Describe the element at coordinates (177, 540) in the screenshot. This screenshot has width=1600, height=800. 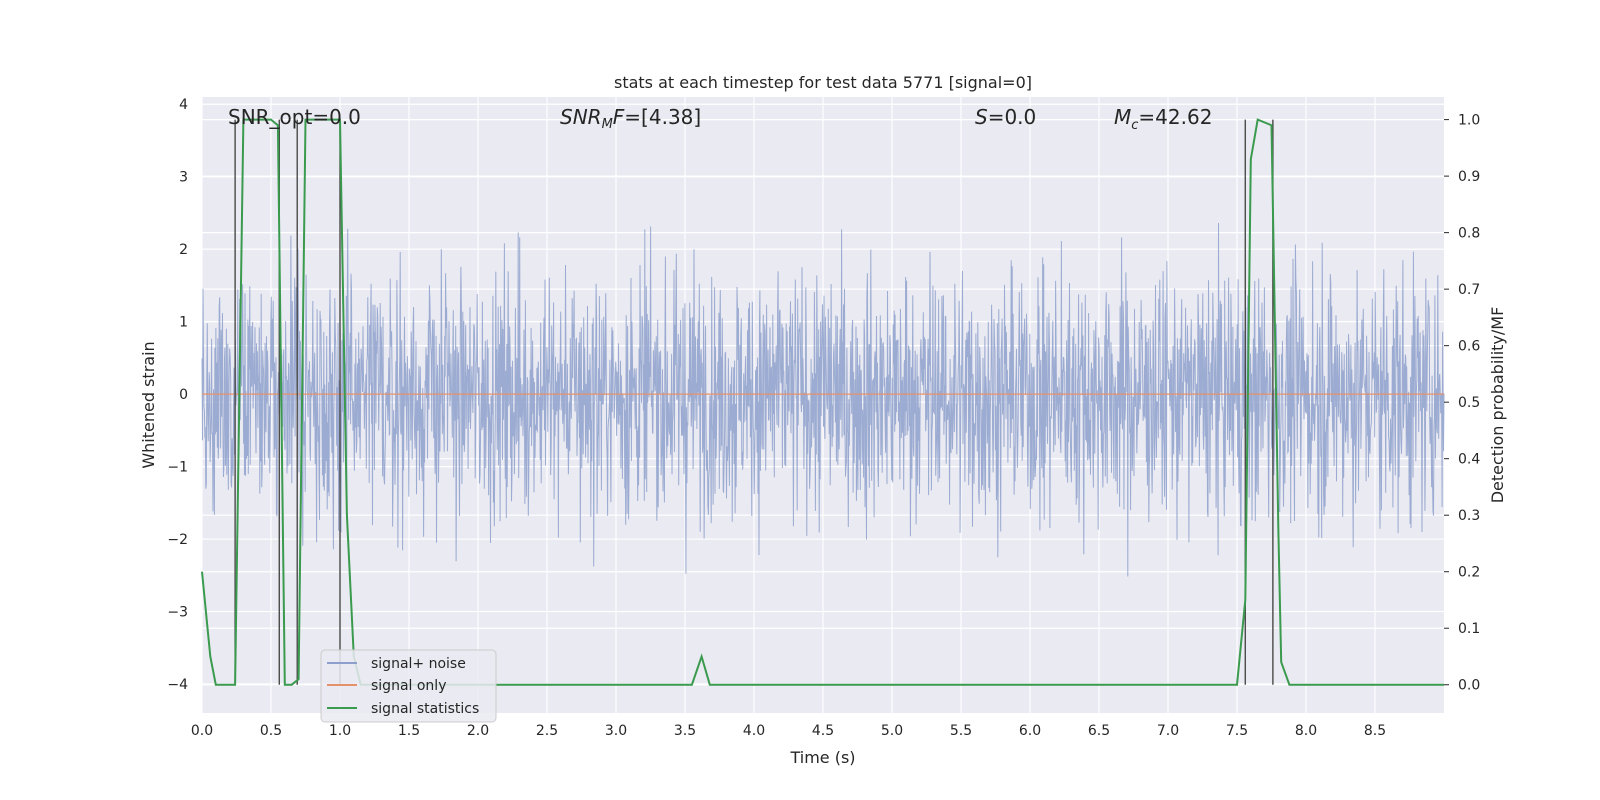
I see `y-tick-label: −2` at that location.